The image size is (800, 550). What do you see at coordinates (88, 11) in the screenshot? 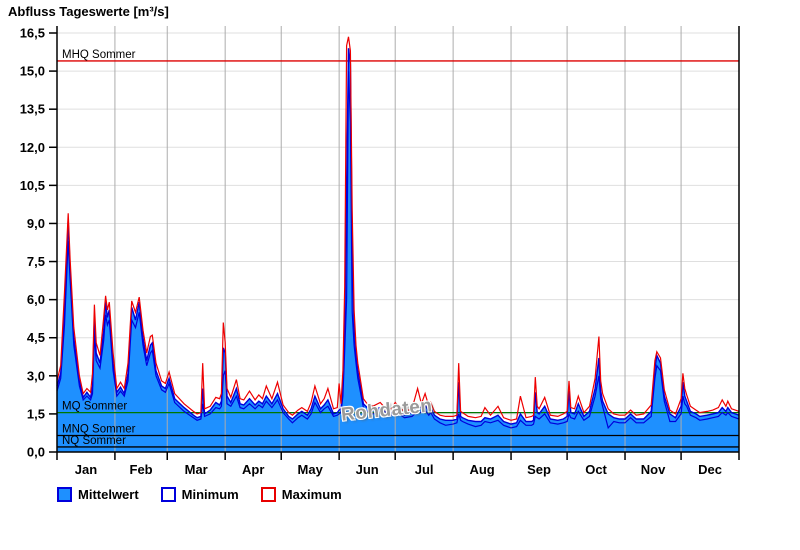
I see `chart-title: Abfluss Tageswerte [m³/s]` at bounding box center [88, 11].